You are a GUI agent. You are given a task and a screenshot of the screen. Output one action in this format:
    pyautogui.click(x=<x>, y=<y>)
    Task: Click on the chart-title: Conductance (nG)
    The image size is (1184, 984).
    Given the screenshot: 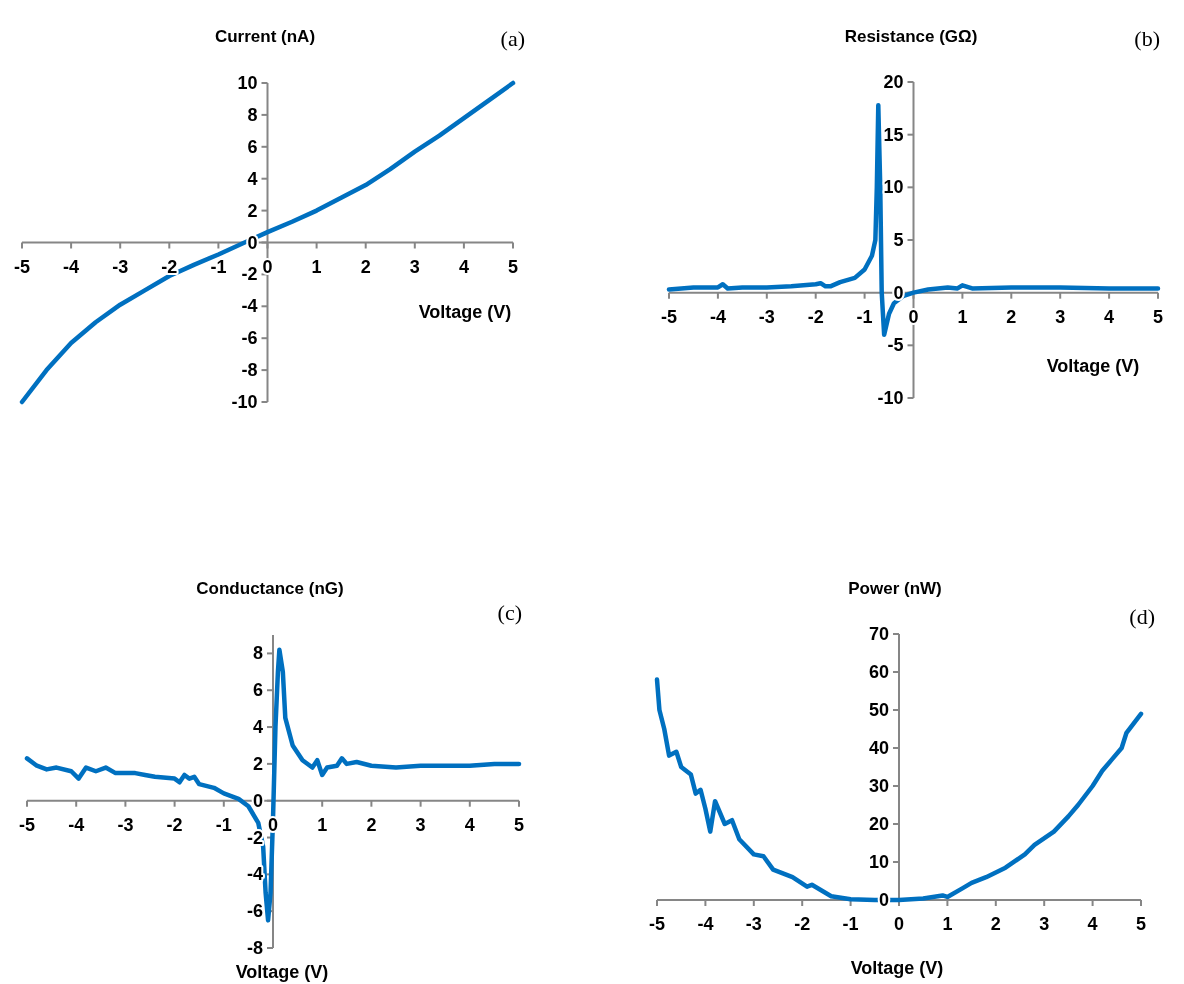 What is the action you would take?
    pyautogui.click(x=270, y=588)
    